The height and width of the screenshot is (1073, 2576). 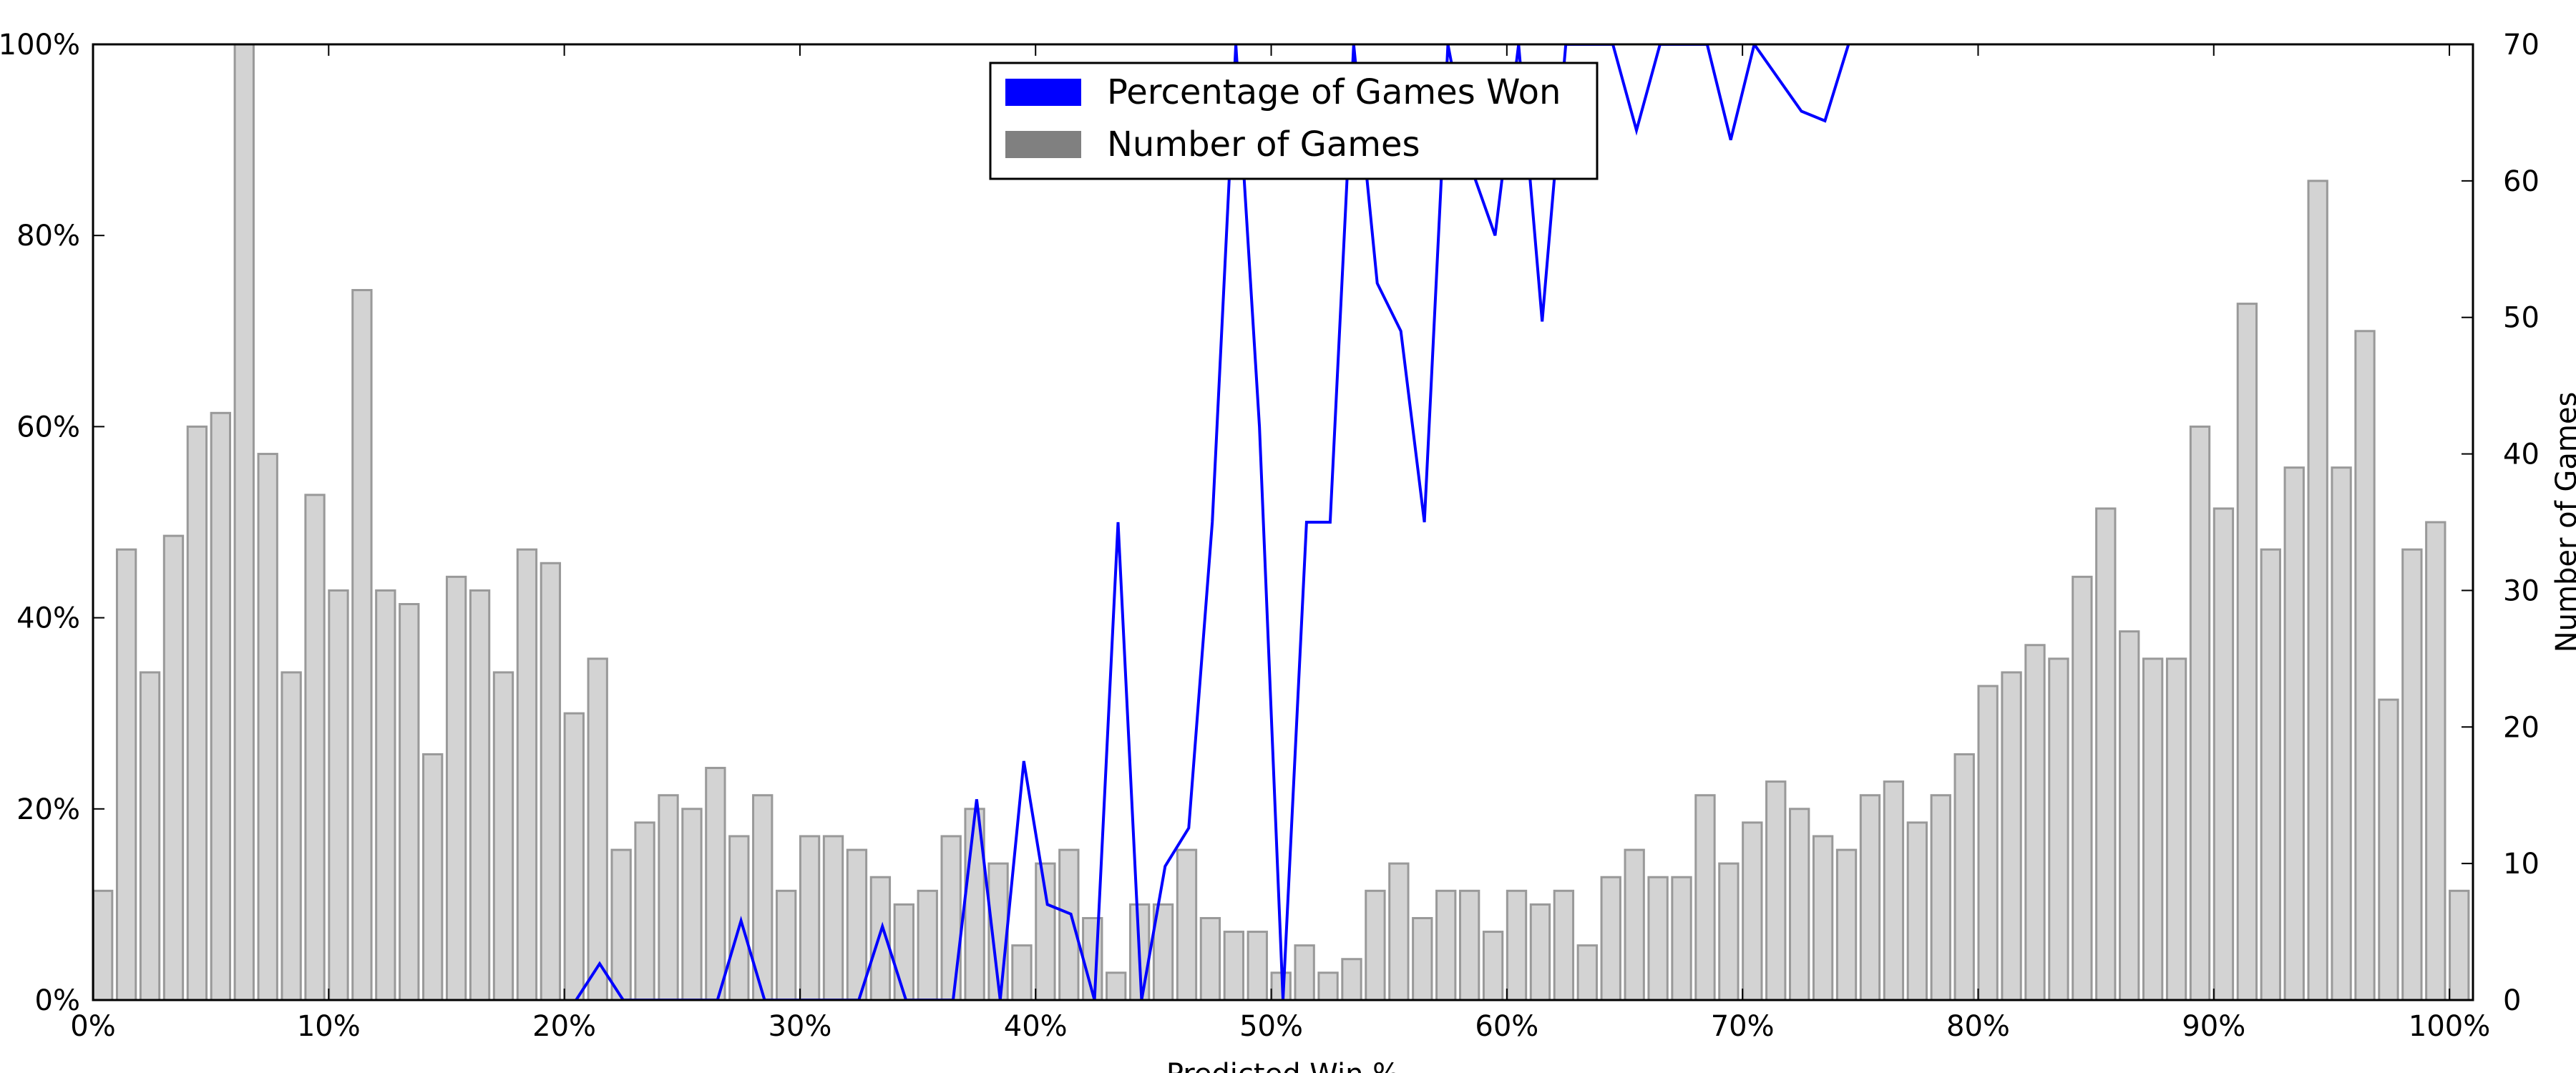 What do you see at coordinates (52, 523) in the screenshot?
I see `y-axis-left: 0% 20% 40% 60% 80% 100%` at bounding box center [52, 523].